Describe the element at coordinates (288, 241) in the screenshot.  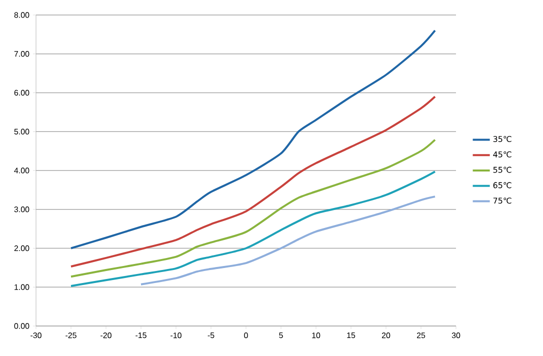
I see `line-series` at that location.